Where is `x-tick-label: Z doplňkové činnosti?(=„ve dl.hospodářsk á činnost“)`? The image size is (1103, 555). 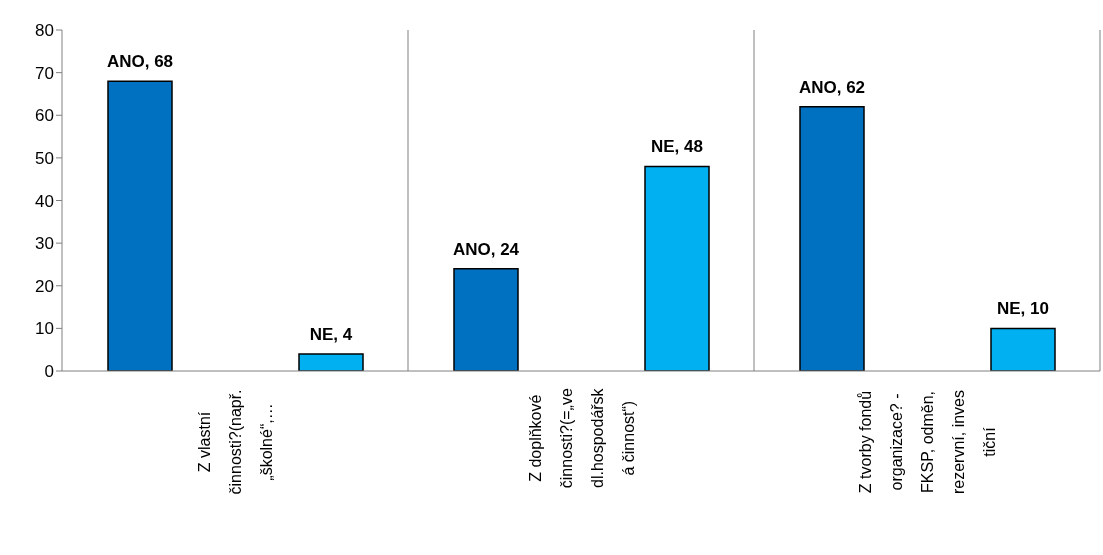
x-tick-label: Z doplňkové činnosti?(=„ve dl.hospodářsk á činnost“) is located at coordinates (581, 438).